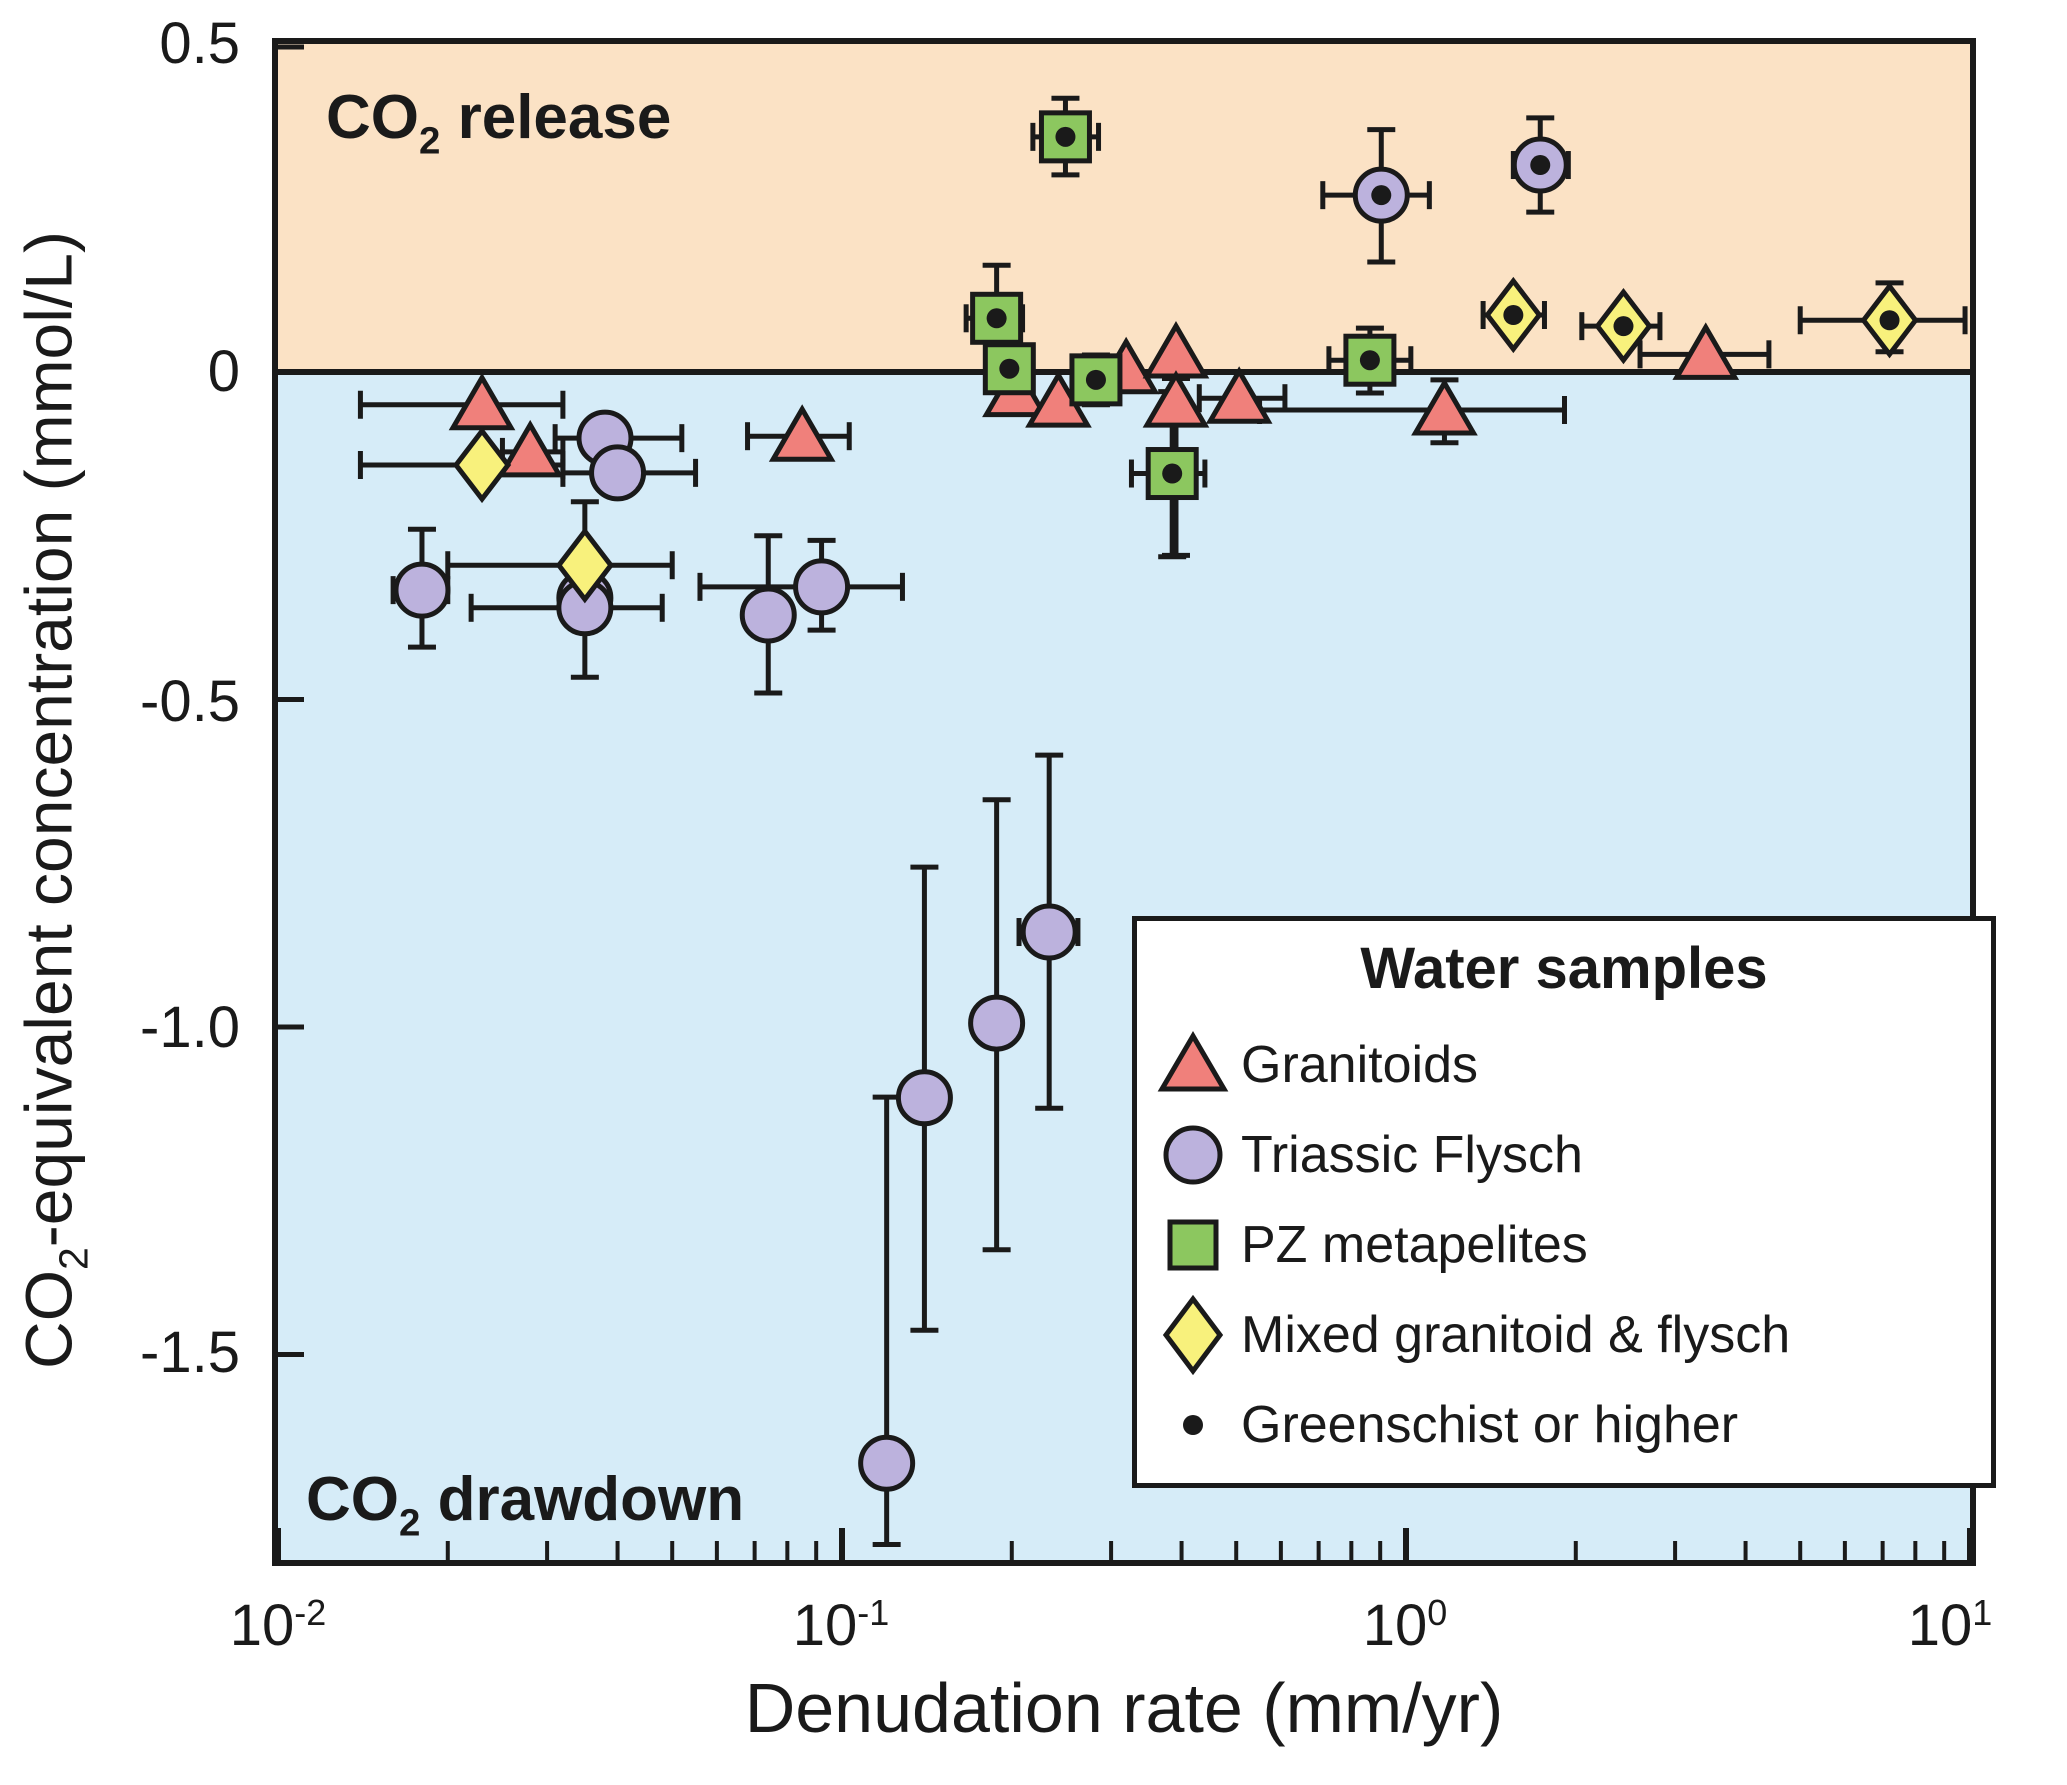 This screenshot has height=1785, width=2067. I want to click on y-tick-label: 0.5, so click(199, 43).